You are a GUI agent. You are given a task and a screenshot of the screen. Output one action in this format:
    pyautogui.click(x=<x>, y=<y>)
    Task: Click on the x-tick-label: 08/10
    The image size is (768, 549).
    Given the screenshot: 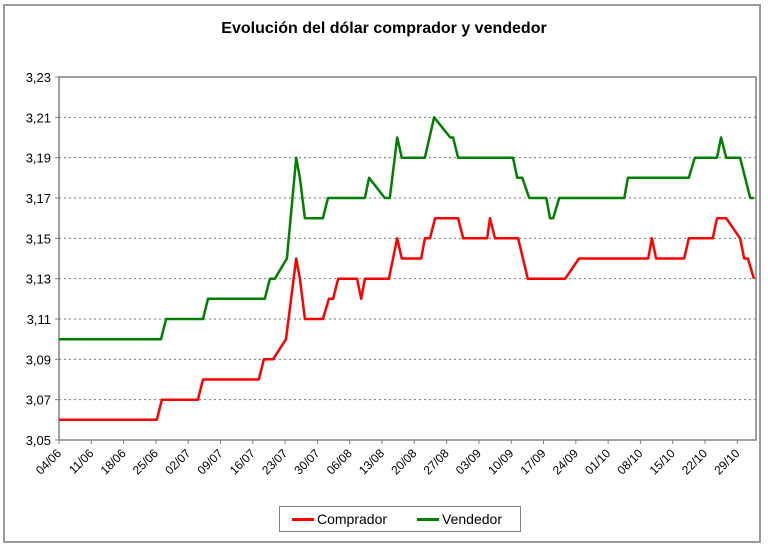 What is the action you would take?
    pyautogui.click(x=629, y=461)
    